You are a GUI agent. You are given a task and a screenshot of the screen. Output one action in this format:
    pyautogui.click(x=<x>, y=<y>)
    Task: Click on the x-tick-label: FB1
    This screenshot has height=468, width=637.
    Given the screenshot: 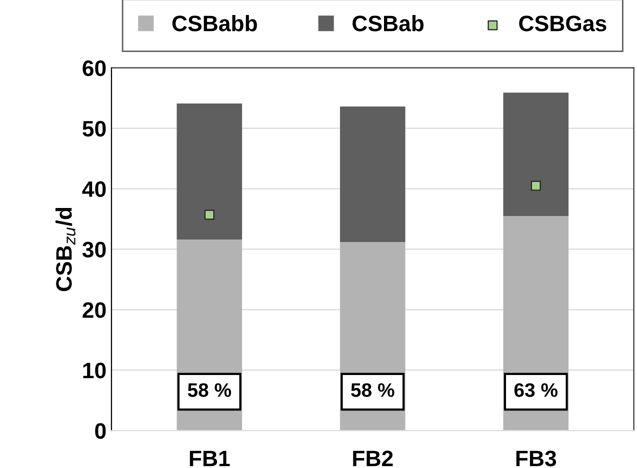 What is the action you would take?
    pyautogui.click(x=210, y=458)
    